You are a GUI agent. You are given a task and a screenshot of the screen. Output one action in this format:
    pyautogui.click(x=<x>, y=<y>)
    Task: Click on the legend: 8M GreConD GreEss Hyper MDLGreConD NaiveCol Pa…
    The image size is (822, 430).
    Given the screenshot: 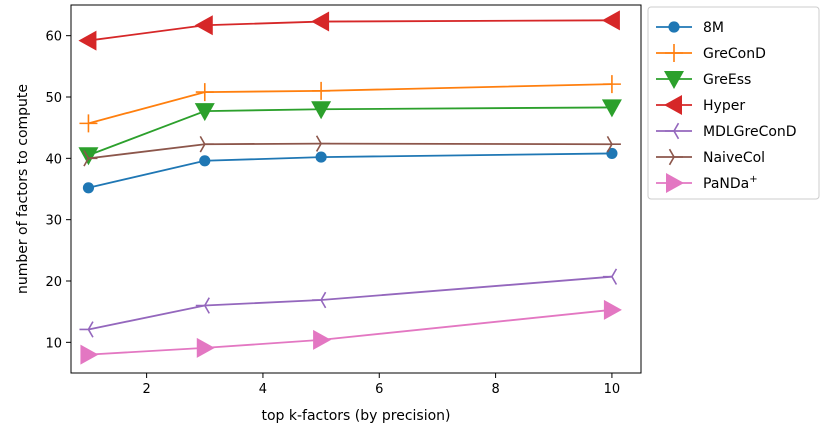 What is the action you would take?
    pyautogui.click(x=733, y=103)
    